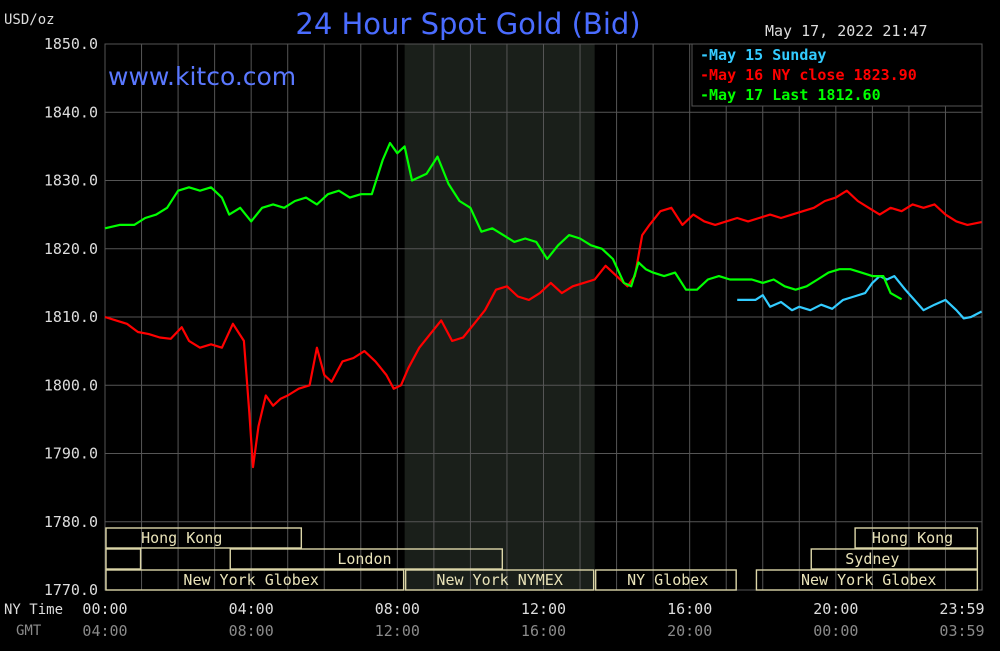 This screenshot has width=1000, height=651. Describe the element at coordinates (689, 631) in the screenshot. I see `x-tick-label-gmt: 20:00` at that location.